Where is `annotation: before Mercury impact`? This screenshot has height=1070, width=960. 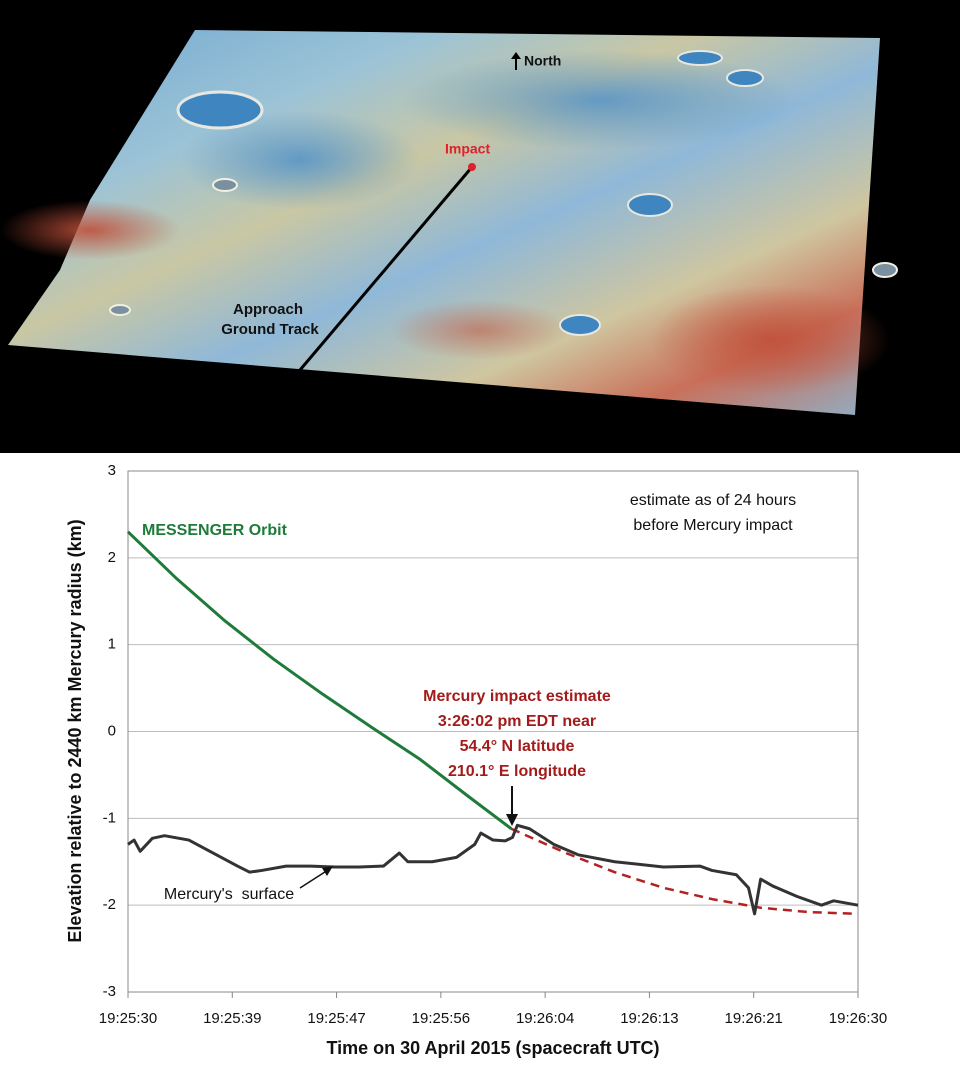 annotation: before Mercury impact is located at coordinates (713, 525).